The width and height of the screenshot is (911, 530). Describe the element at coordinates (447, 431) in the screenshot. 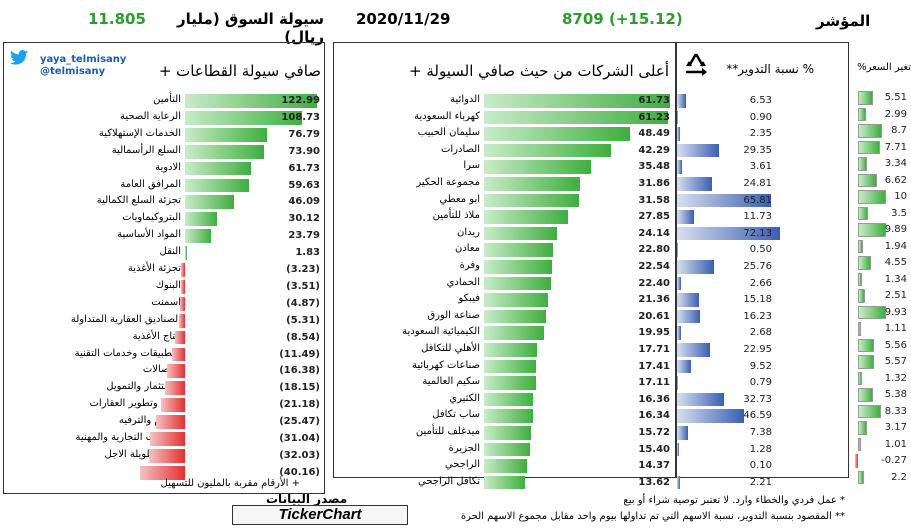

I see `company-label: ميدغلف للتأمين` at that location.